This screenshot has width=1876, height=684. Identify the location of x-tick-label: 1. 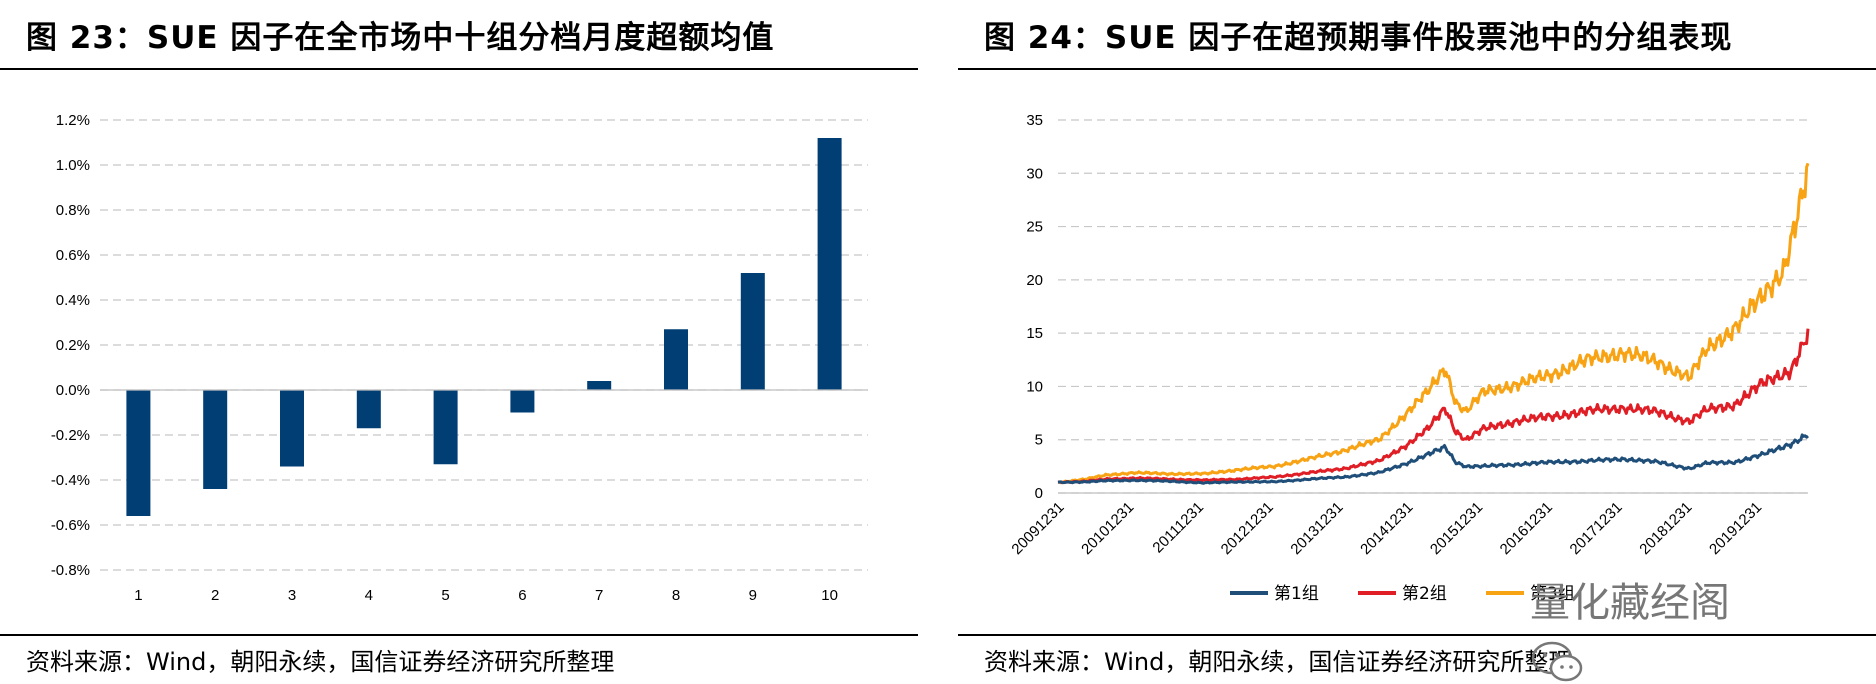
(138, 595).